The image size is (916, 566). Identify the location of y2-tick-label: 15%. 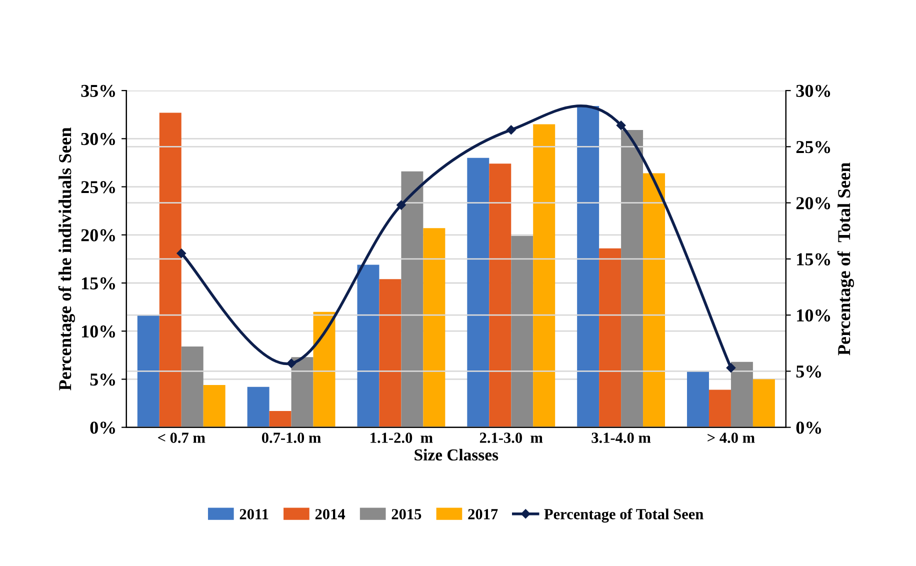
(813, 259).